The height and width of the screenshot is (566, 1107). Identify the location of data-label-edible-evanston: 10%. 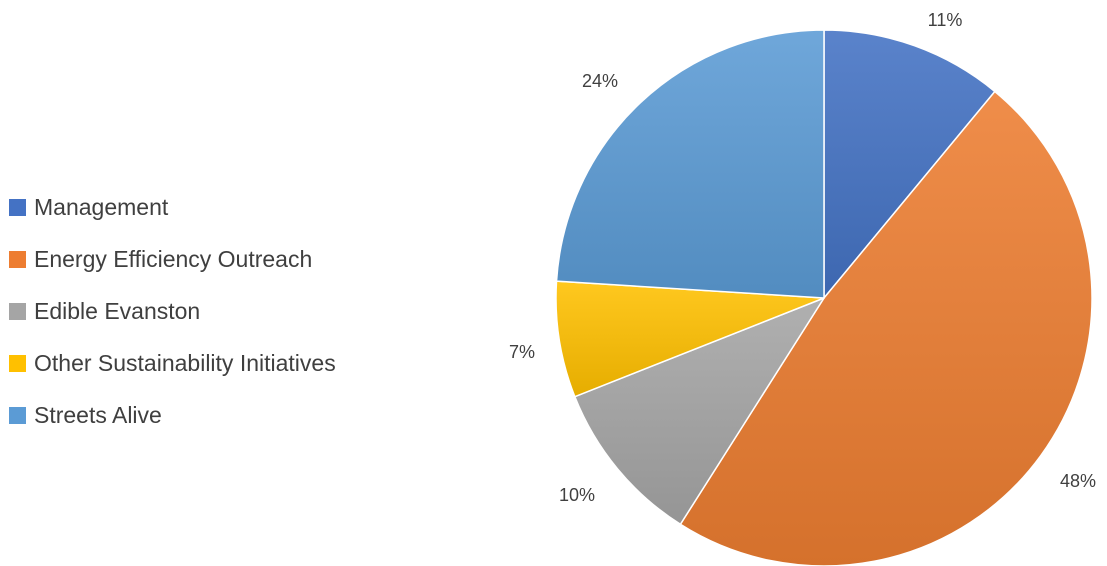
(577, 495).